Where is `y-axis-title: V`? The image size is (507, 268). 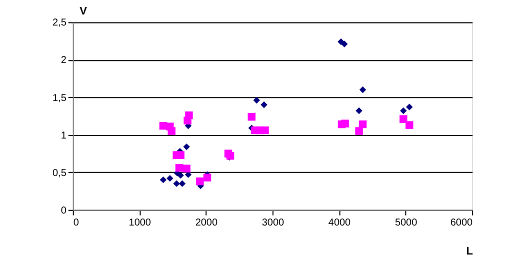
y-axis-title: V is located at coordinates (84, 12).